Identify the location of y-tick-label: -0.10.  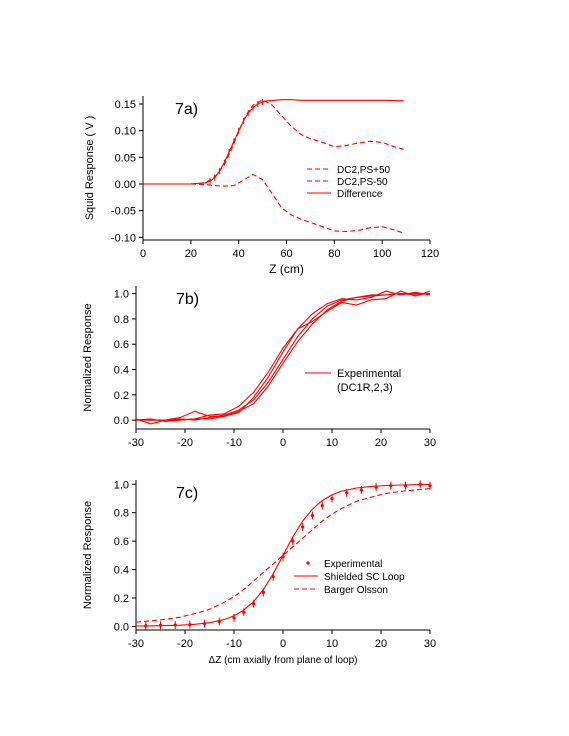
(123, 238).